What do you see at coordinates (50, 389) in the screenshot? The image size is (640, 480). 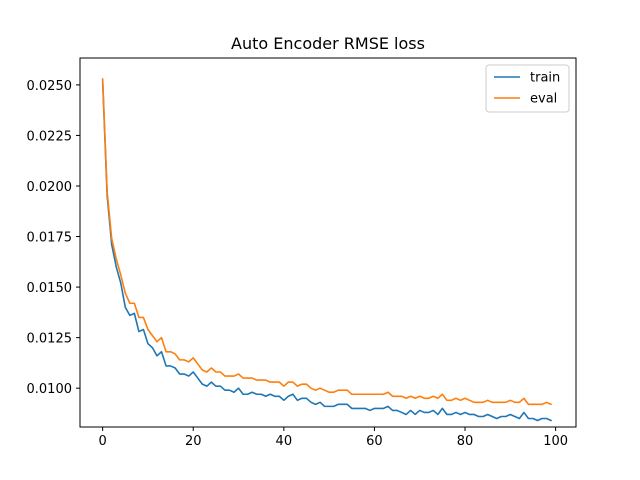 I see `y-tick-label: 0.0100` at bounding box center [50, 389].